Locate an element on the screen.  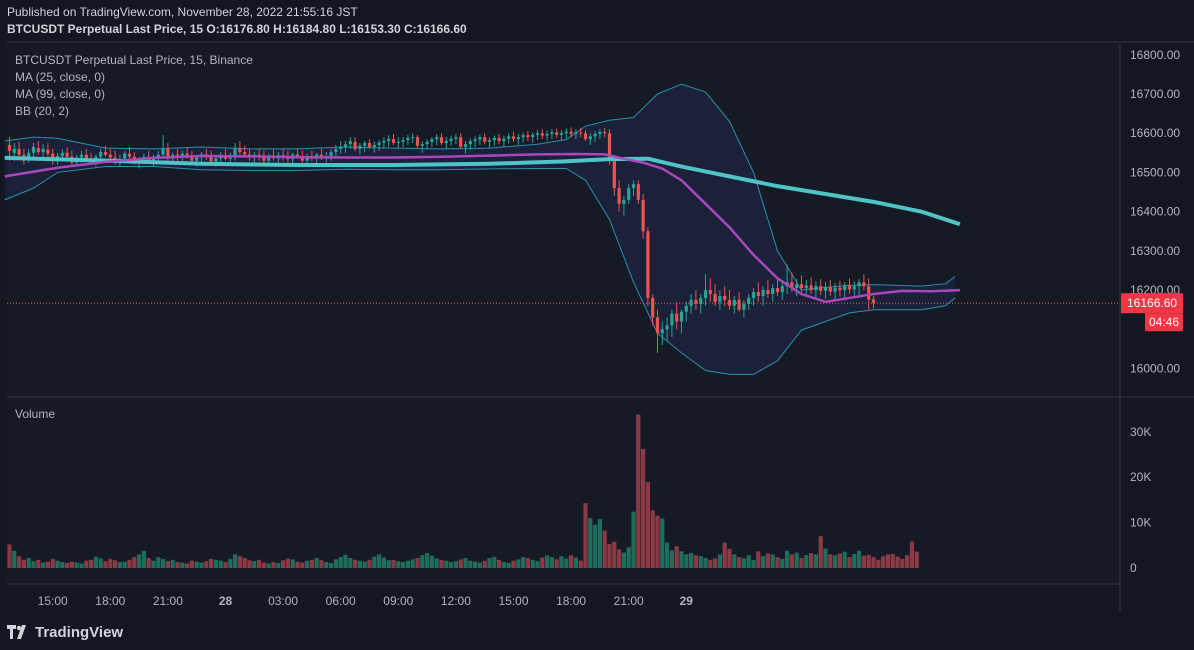
last-price-text: 16166.60 is located at coordinates (1152, 303).